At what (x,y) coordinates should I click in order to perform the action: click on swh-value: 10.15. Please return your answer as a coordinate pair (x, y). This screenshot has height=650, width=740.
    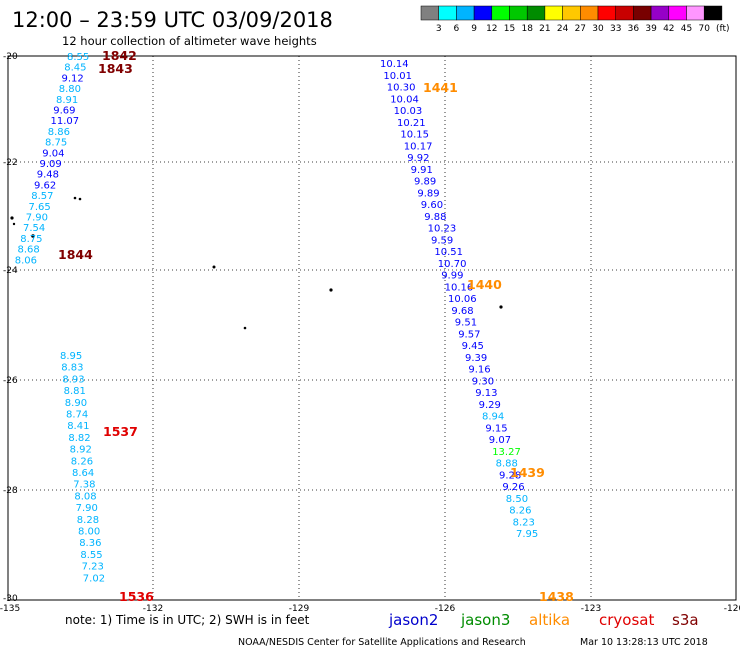
    Looking at the image, I should click on (414, 135).